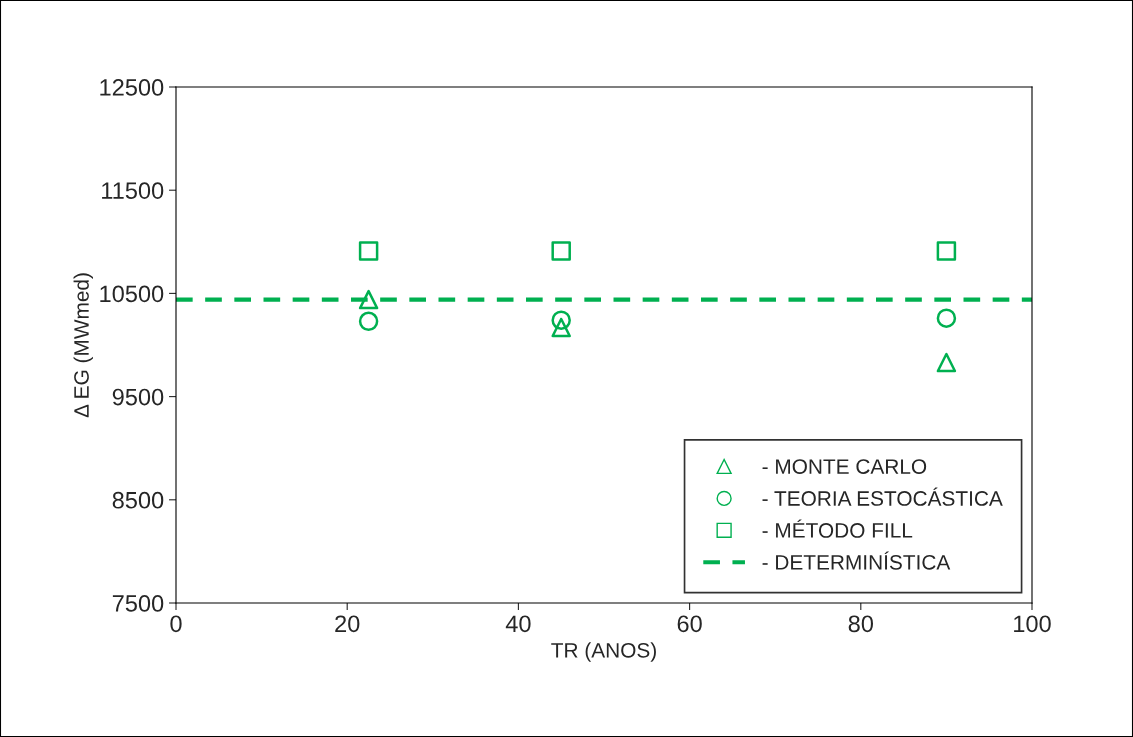 This screenshot has height=737, width=1133. I want to click on legend-label: - TEORIA ESTOCÁSTICA, so click(882, 496).